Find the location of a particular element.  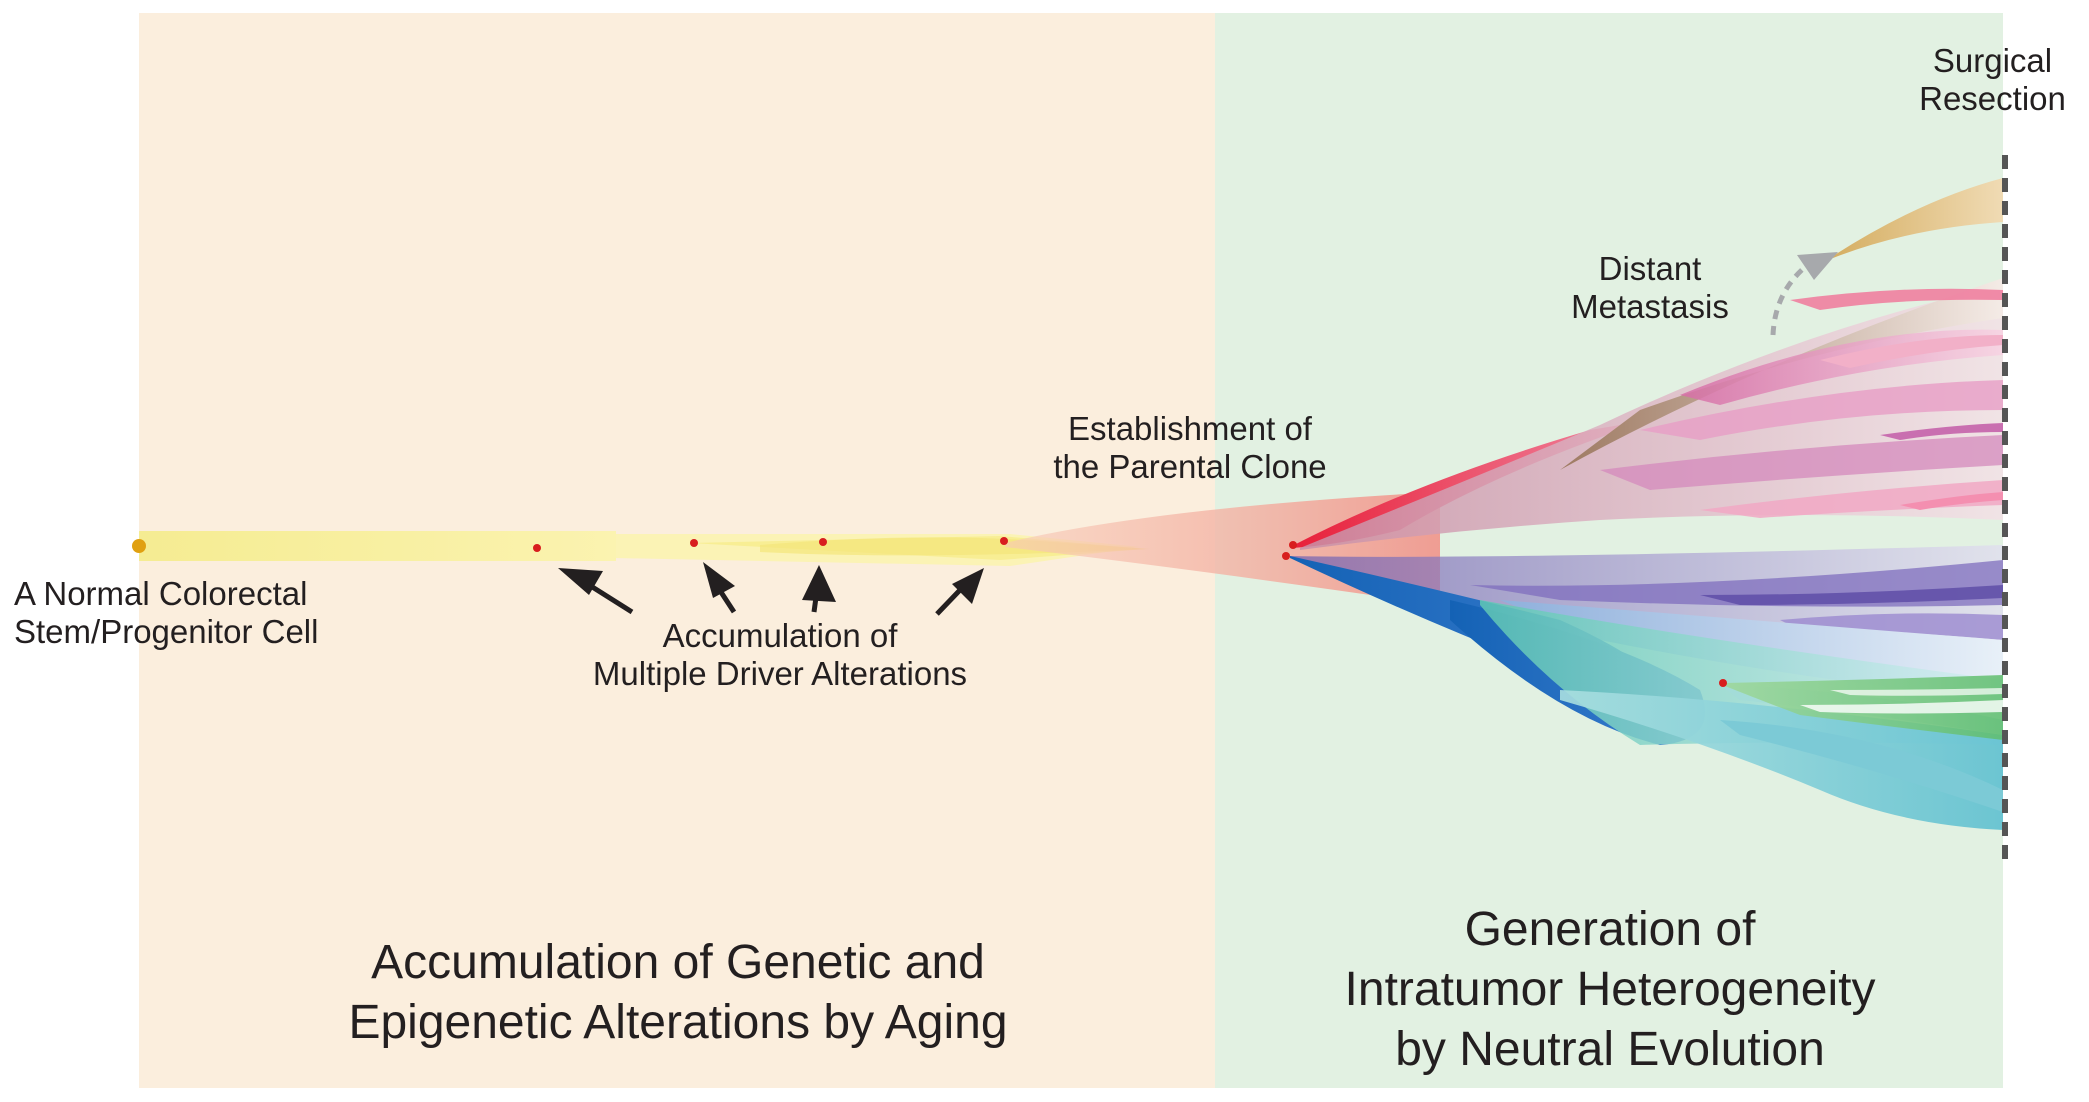

parental-clone-label: Establishment of the Parental Clone is located at coordinates (1190, 448).